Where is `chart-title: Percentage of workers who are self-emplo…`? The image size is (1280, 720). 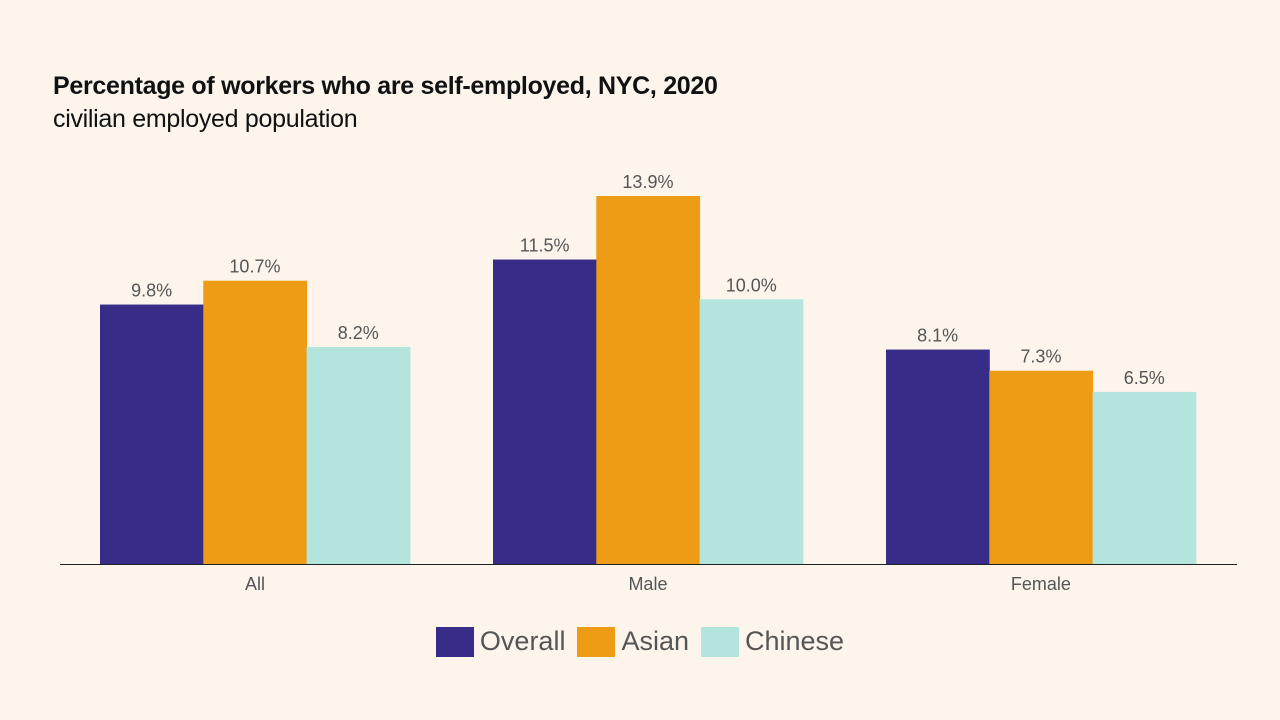
chart-title: Percentage of workers who are self-emplo… is located at coordinates (385, 86).